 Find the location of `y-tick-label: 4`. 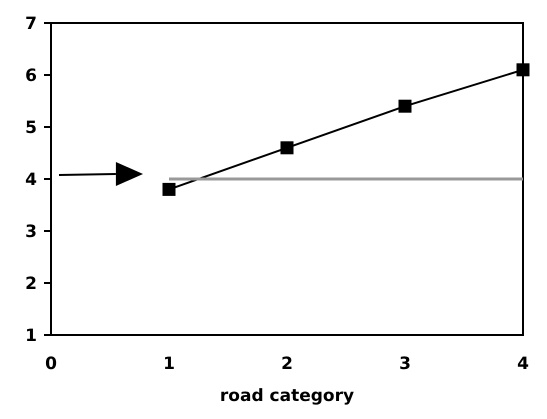

y-tick-label: 4 is located at coordinates (31, 180).